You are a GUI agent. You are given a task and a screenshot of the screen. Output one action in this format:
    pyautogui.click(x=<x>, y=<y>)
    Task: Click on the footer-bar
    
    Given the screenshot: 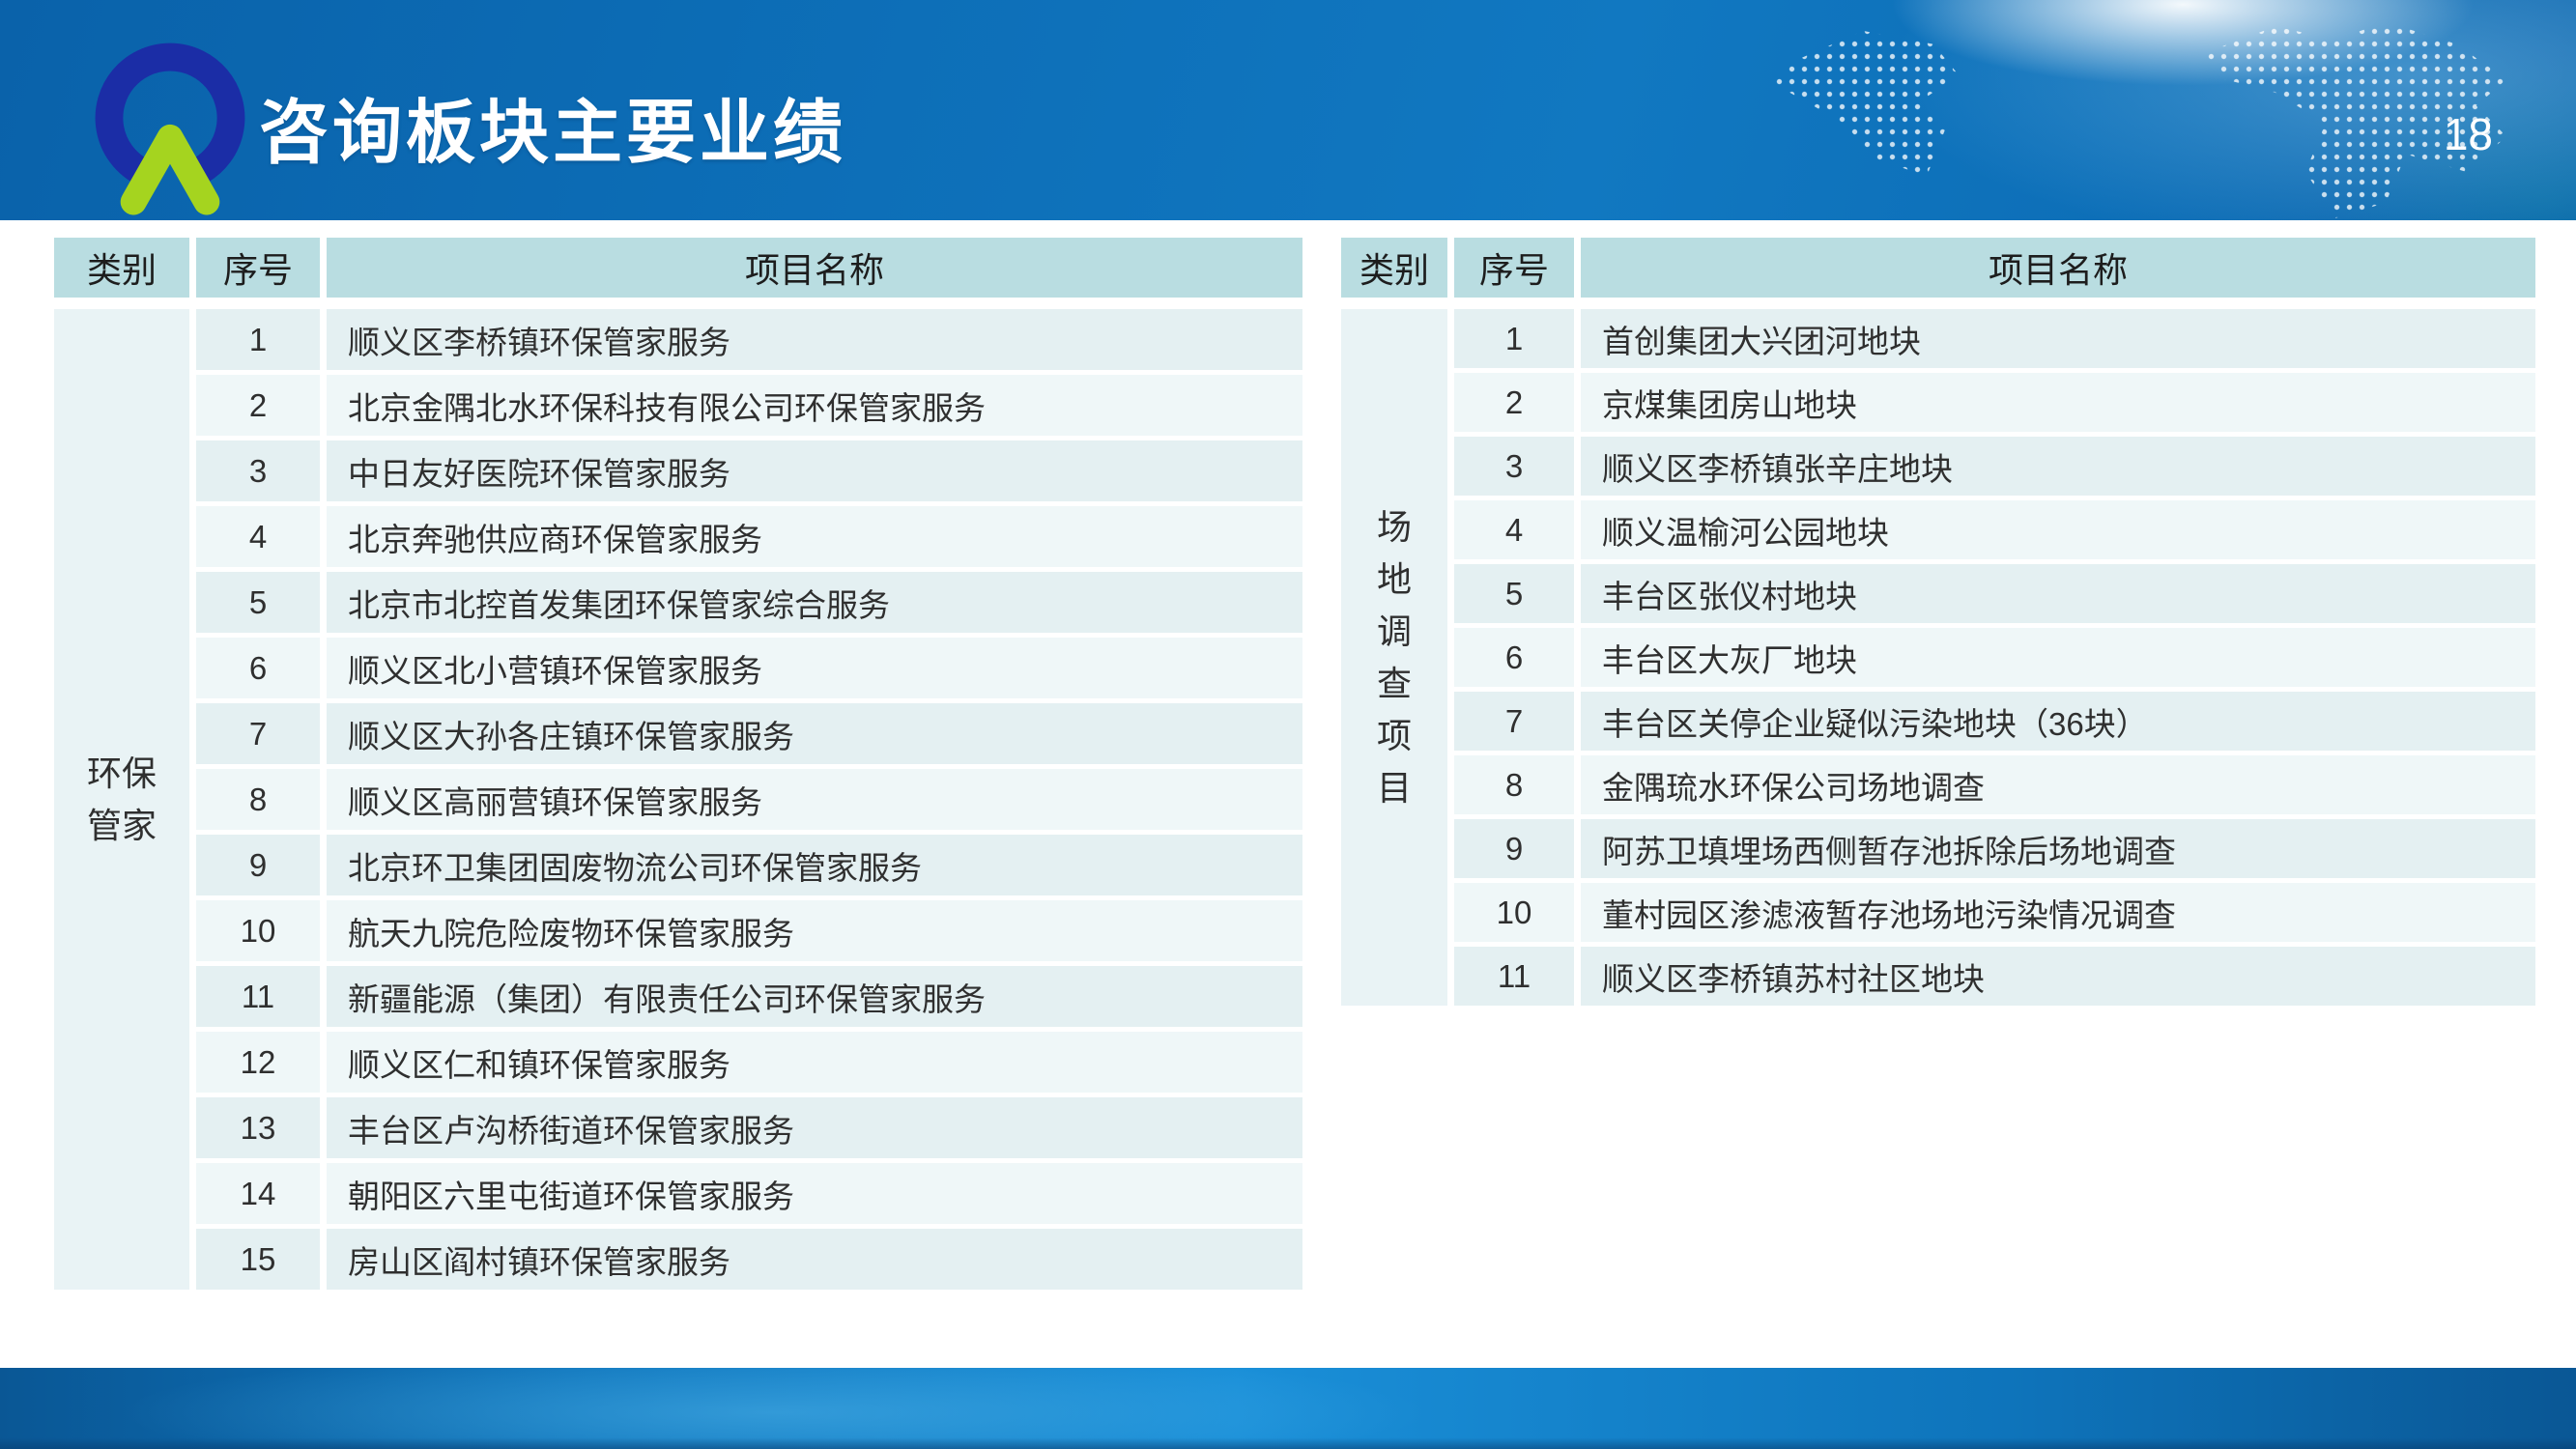 What is the action you would take?
    pyautogui.click(x=1288, y=1408)
    